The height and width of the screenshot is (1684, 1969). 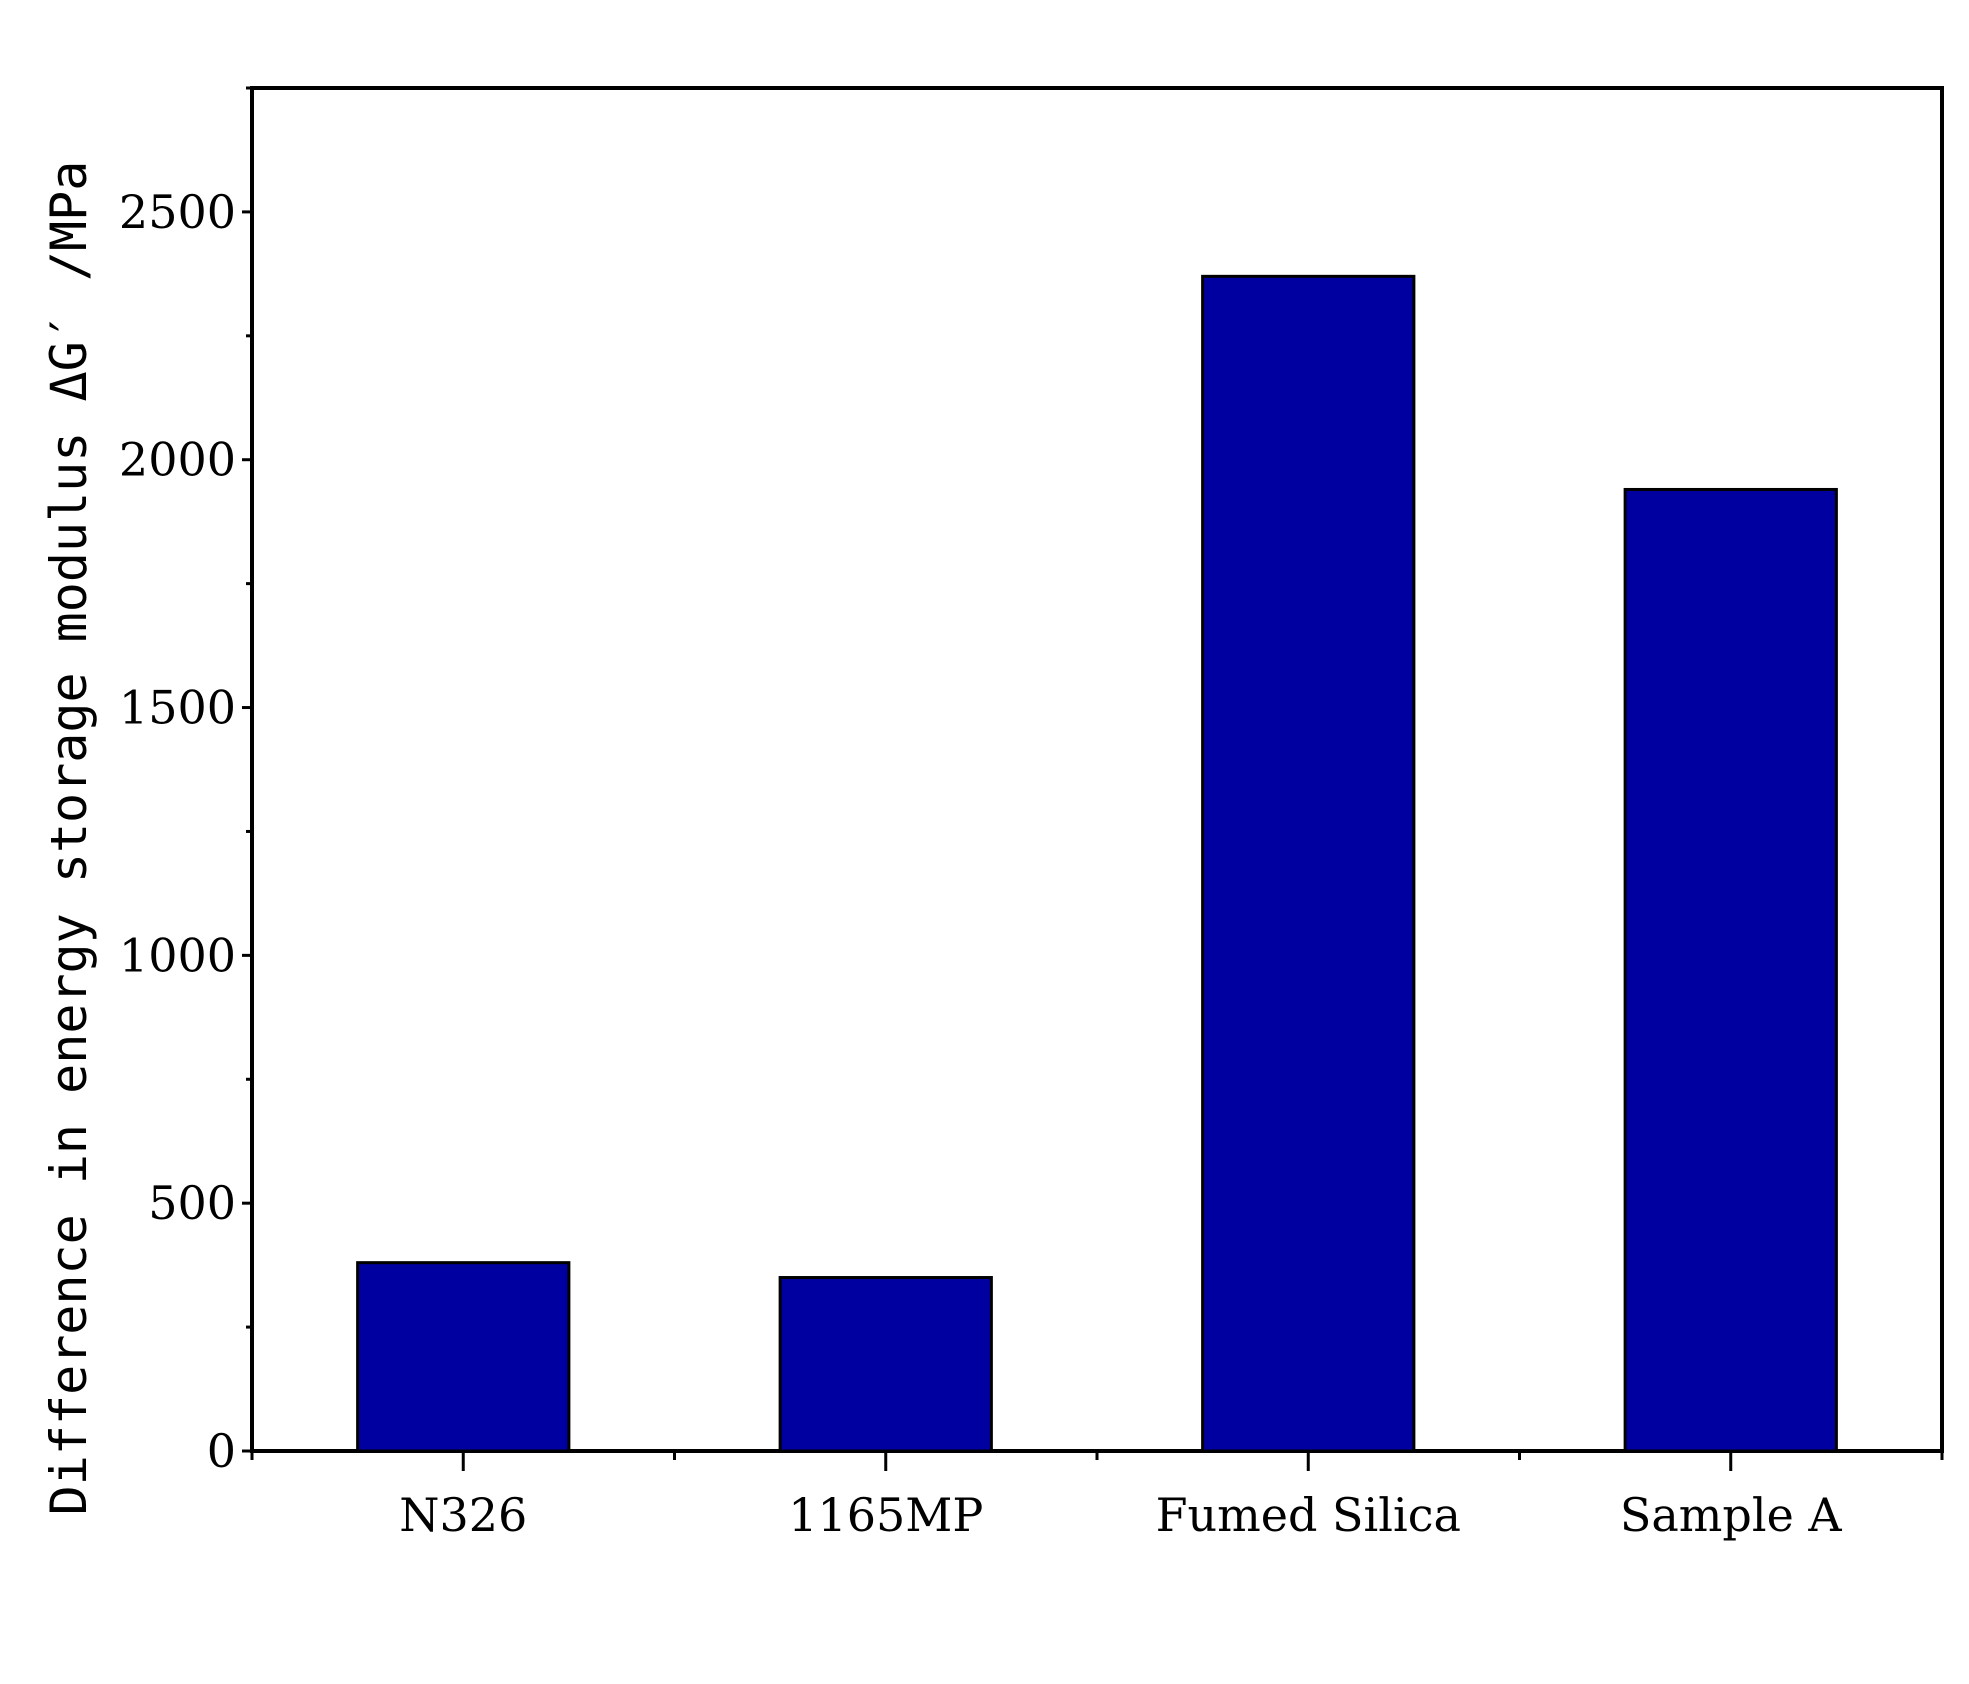 I want to click on y-axis-tick-labels: 0 500 1000 1500 2000 2500, so click(x=177, y=831).